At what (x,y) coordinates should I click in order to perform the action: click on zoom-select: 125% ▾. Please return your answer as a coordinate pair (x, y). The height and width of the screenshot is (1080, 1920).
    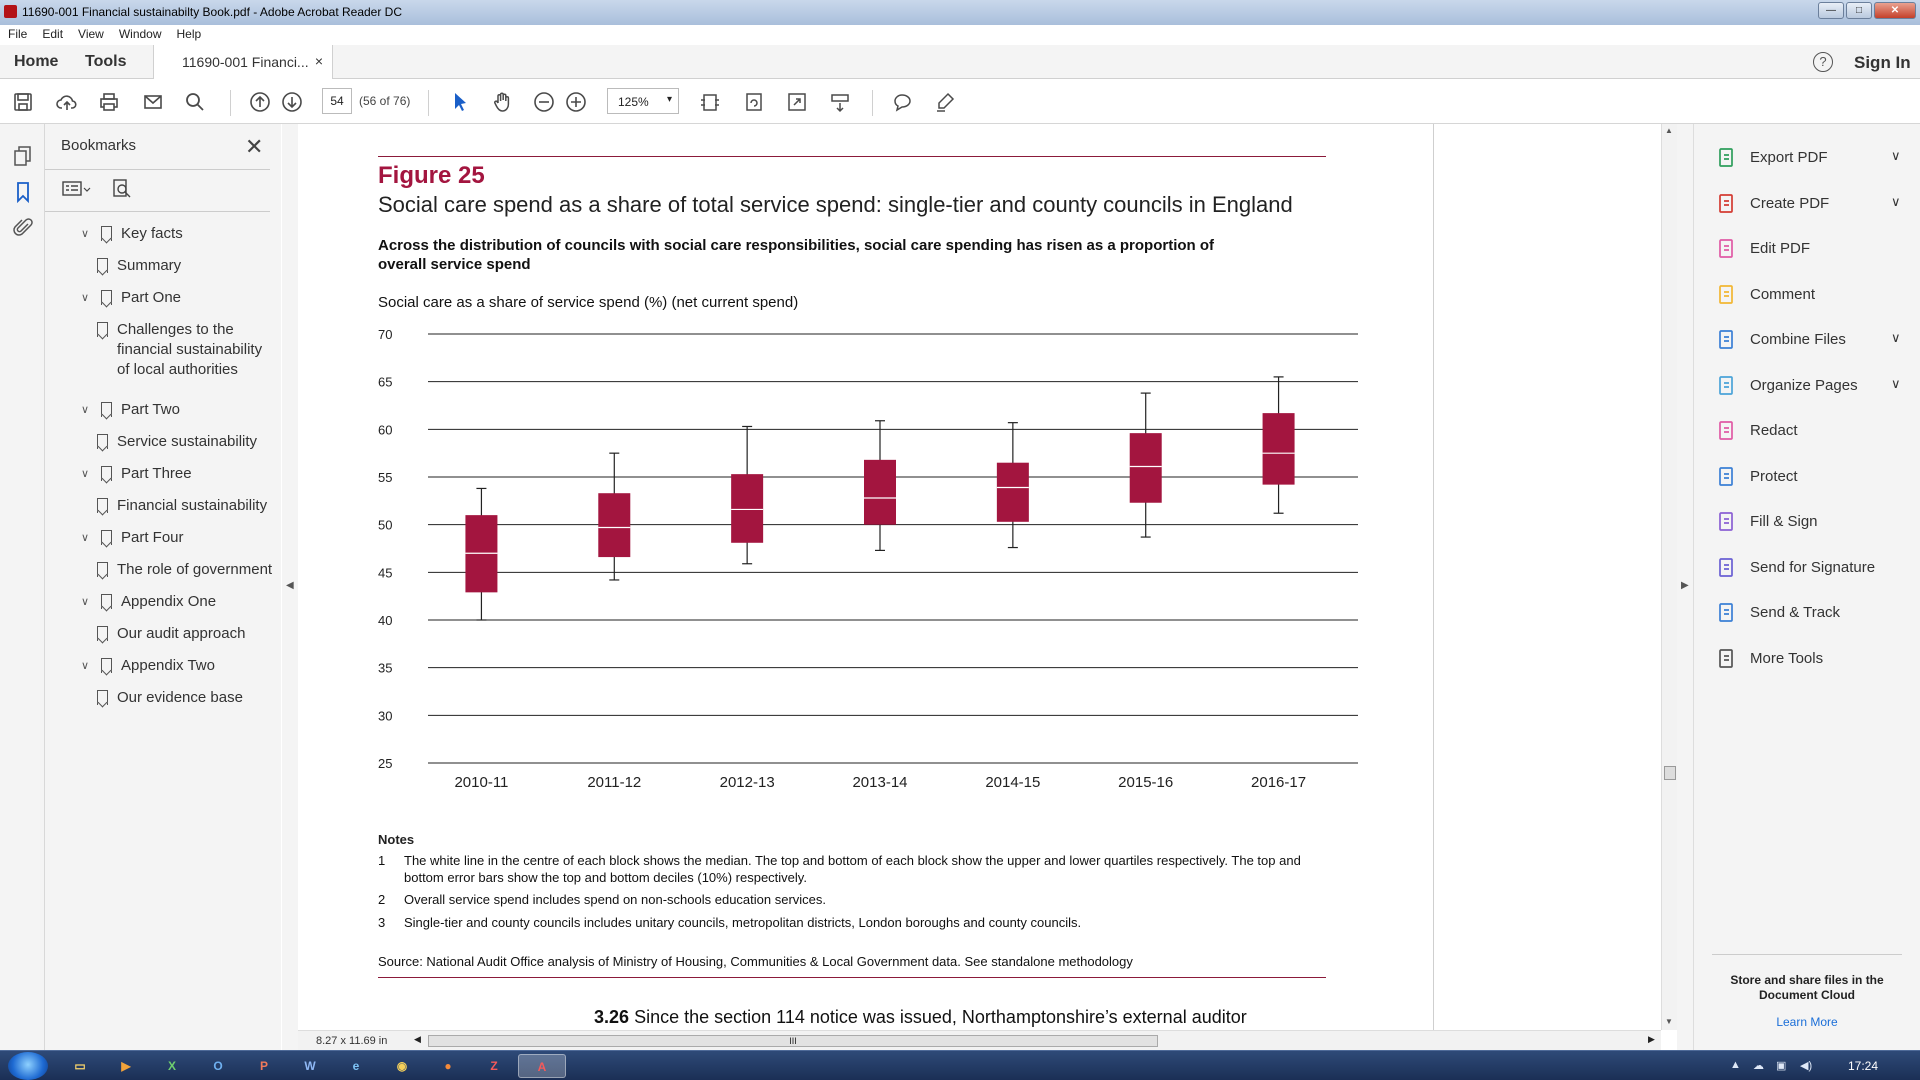
    Looking at the image, I should click on (643, 101).